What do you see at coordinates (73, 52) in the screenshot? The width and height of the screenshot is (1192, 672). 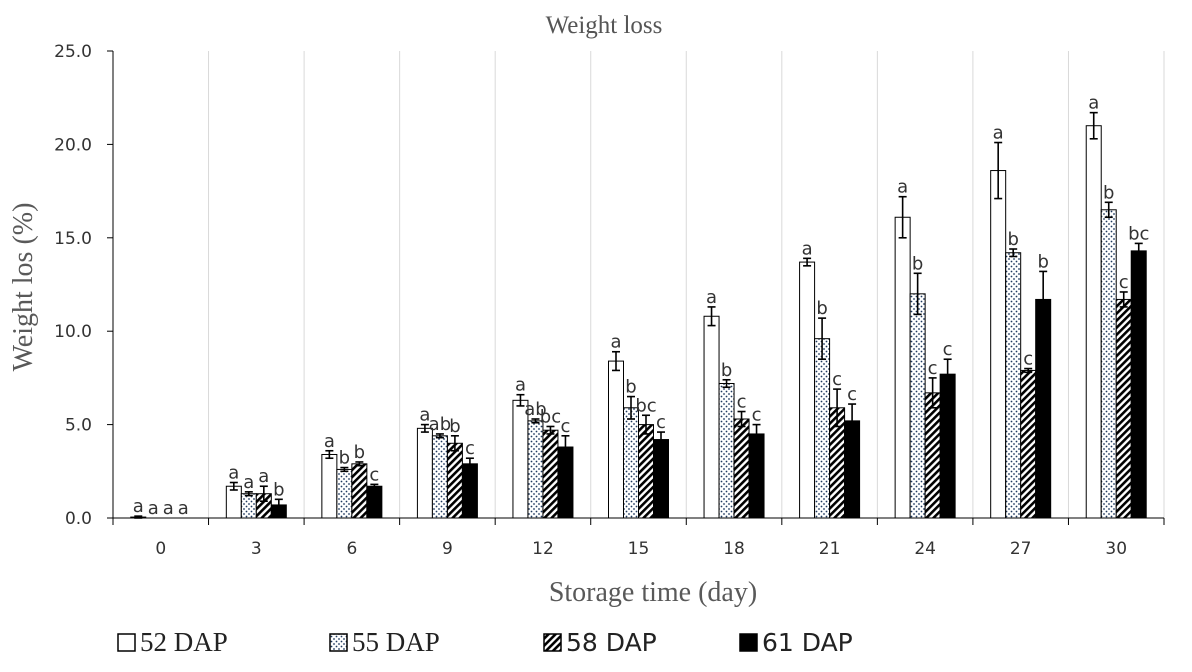 I see `y-tick-label: 25.0` at bounding box center [73, 52].